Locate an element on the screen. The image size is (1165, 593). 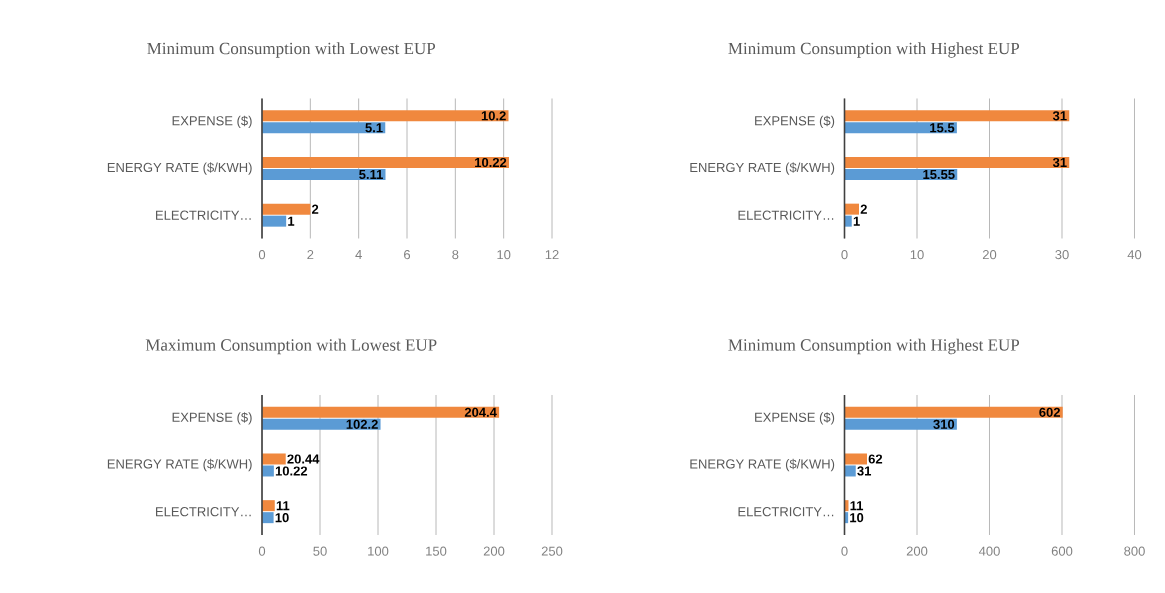
data-label: 204.4 is located at coordinates (480, 412).